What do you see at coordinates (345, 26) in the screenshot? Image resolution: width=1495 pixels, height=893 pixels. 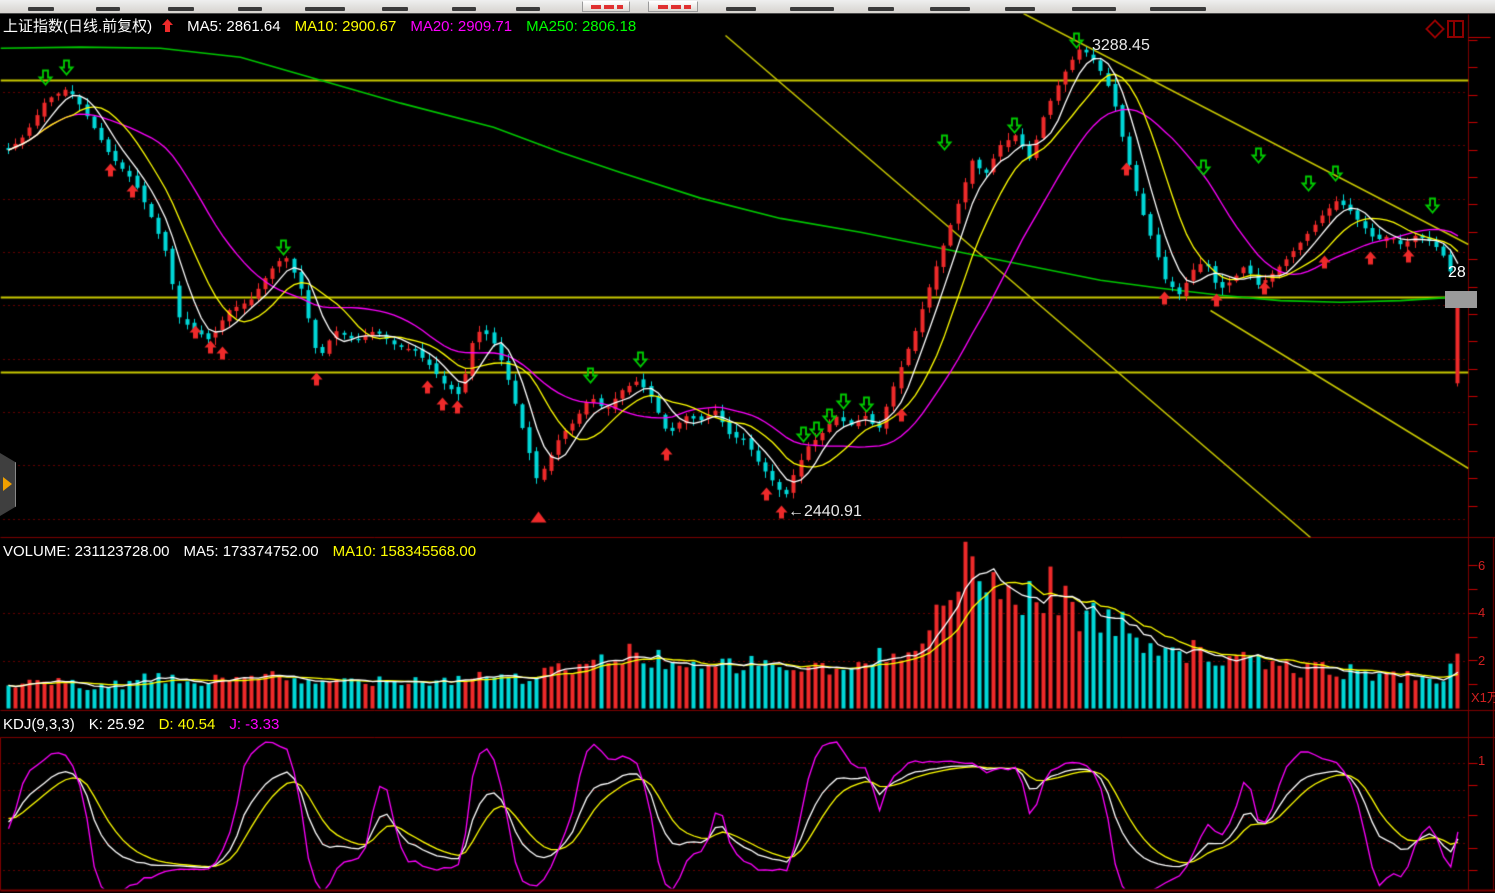 I see `ma10-value-label: MA10: 2900.67` at bounding box center [345, 26].